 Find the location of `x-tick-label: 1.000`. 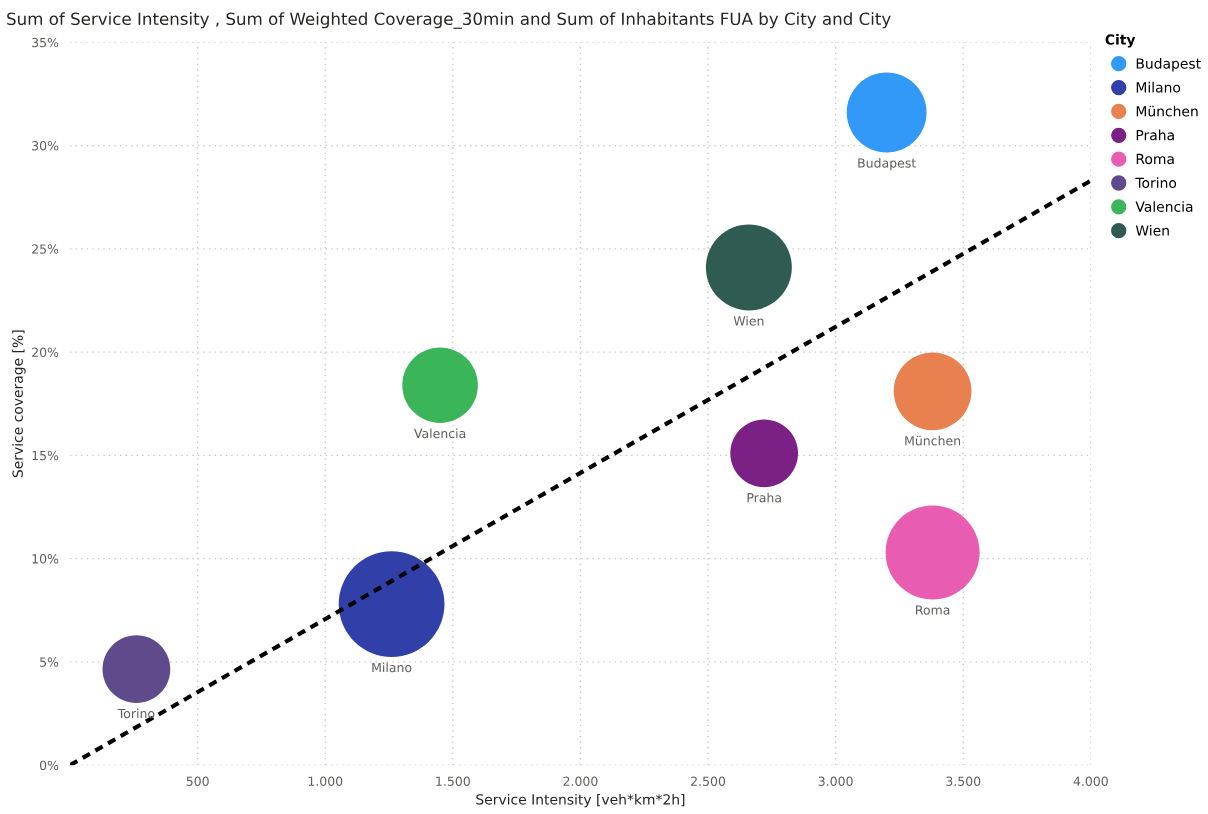

x-tick-label: 1.000 is located at coordinates (325, 781).